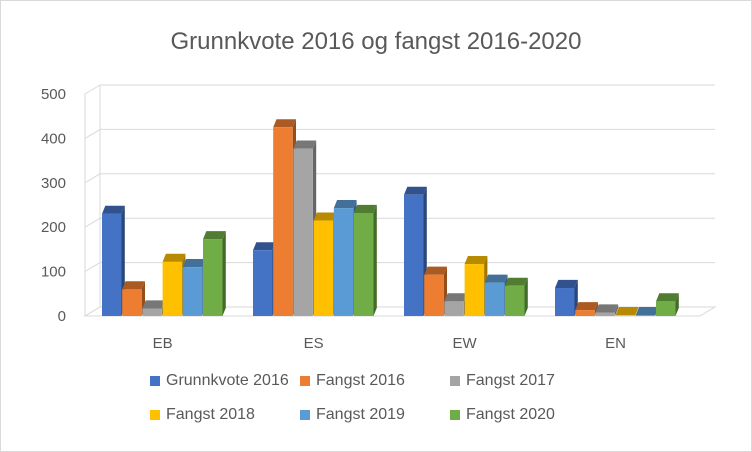 The image size is (752, 452). What do you see at coordinates (510, 380) in the screenshot?
I see `legend-label: Fangst 2017` at bounding box center [510, 380].